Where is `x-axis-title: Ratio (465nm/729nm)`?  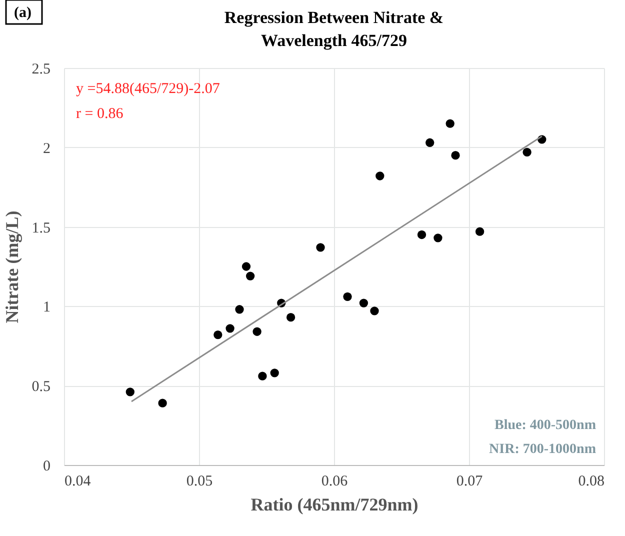
x-axis-title: Ratio (465nm/729nm) is located at coordinates (334, 504).